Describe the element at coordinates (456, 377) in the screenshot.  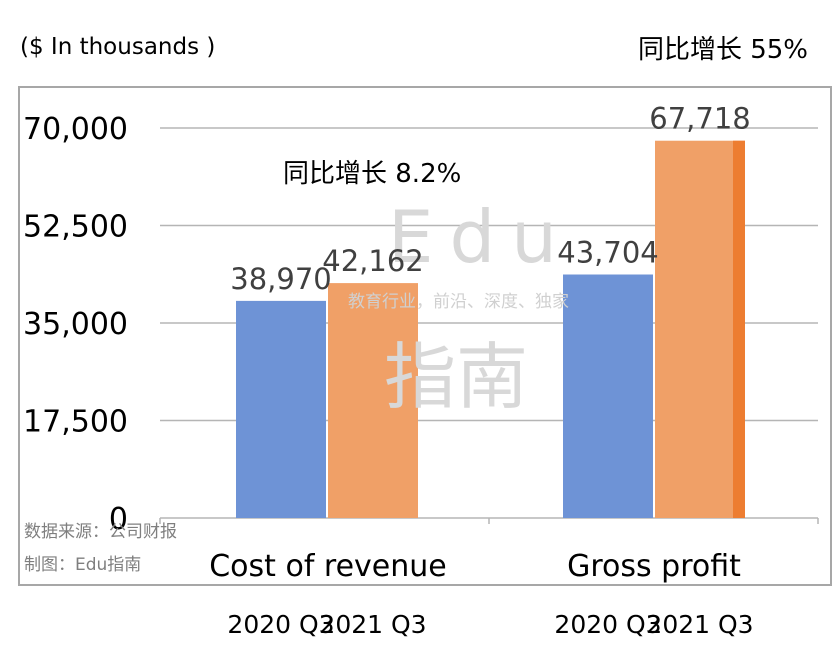
I see `watermark-bottom: 指南` at that location.